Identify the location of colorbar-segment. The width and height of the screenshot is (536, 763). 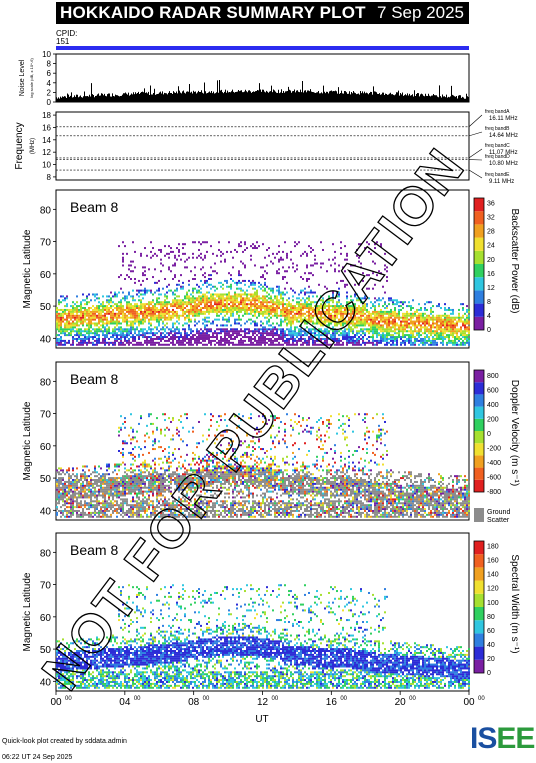
(479, 244).